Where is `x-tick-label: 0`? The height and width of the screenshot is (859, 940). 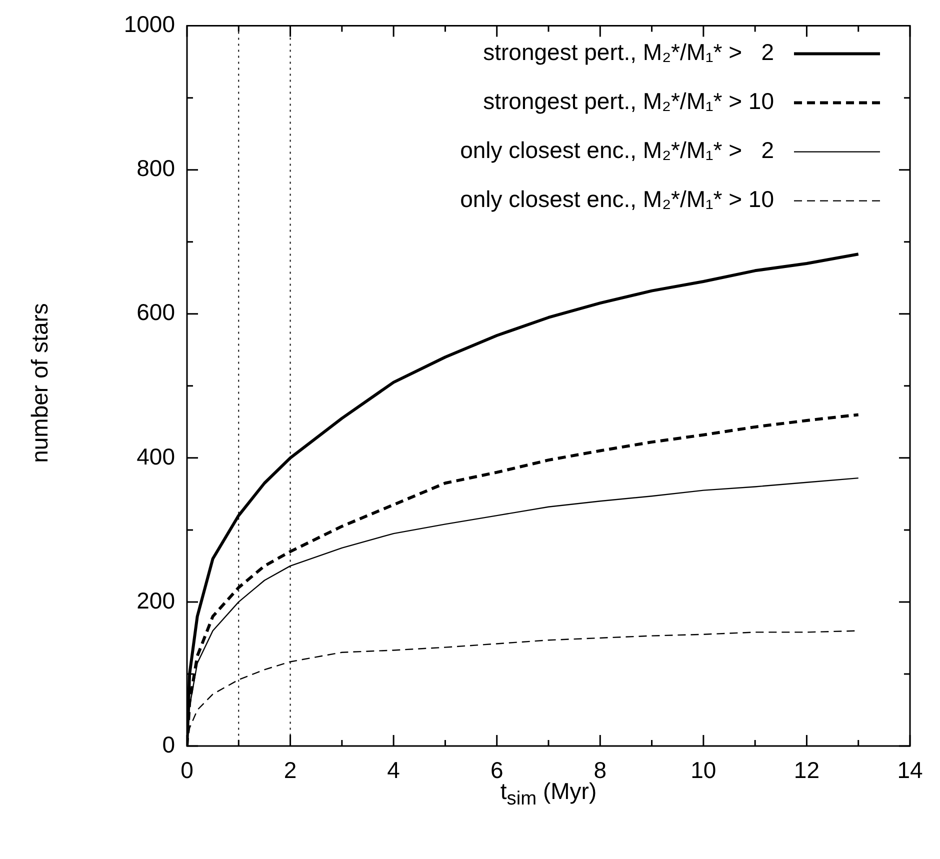 x-tick-label: 0 is located at coordinates (187, 770).